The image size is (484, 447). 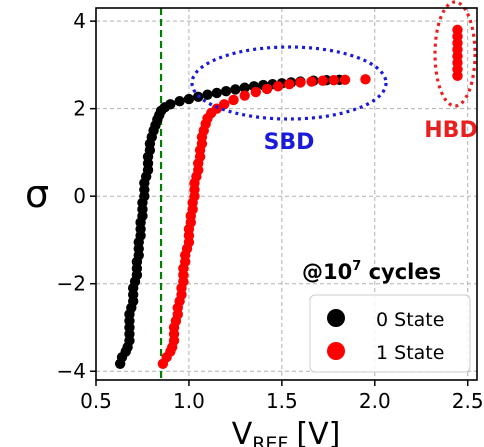 I want to click on legend: 0 State 1 State, so click(x=390, y=333).